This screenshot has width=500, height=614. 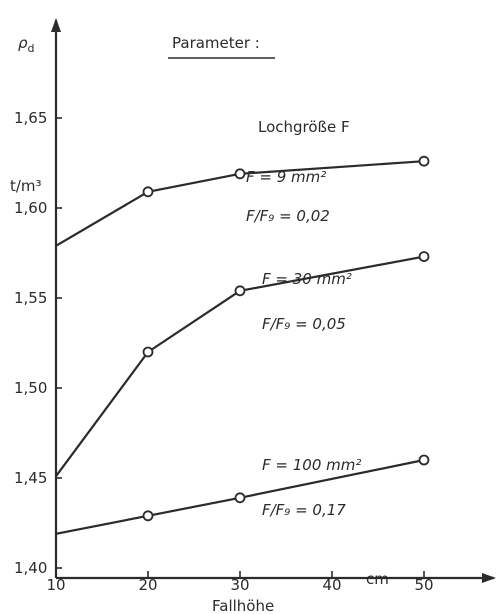 I want to click on series-1-ratio: F/F₉ = 0,02, so click(x=288, y=216).